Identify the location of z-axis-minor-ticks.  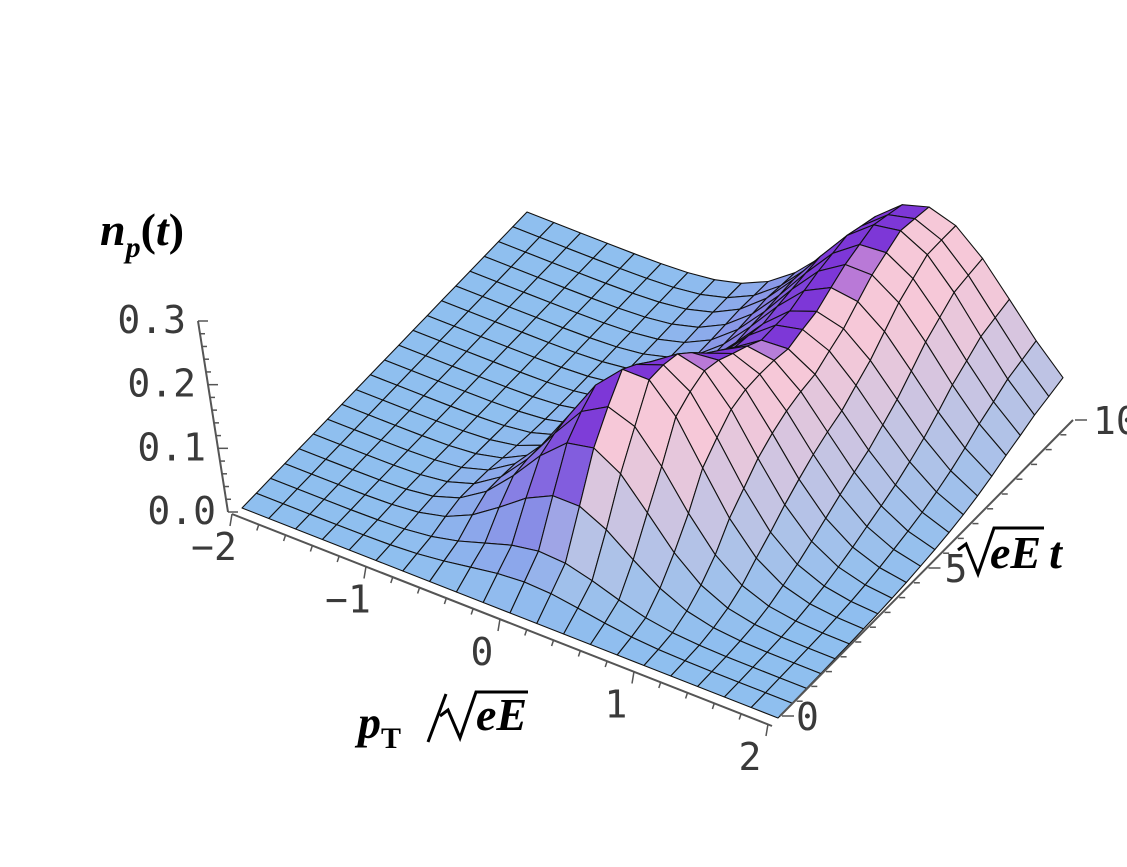
(218, 416).